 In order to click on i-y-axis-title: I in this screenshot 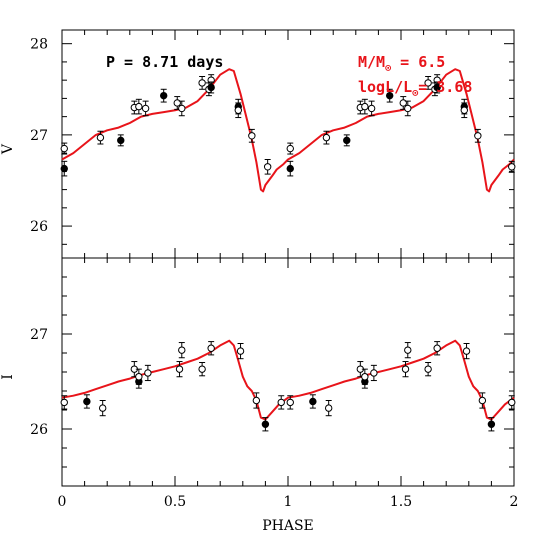, I will do `click(8, 377)`.